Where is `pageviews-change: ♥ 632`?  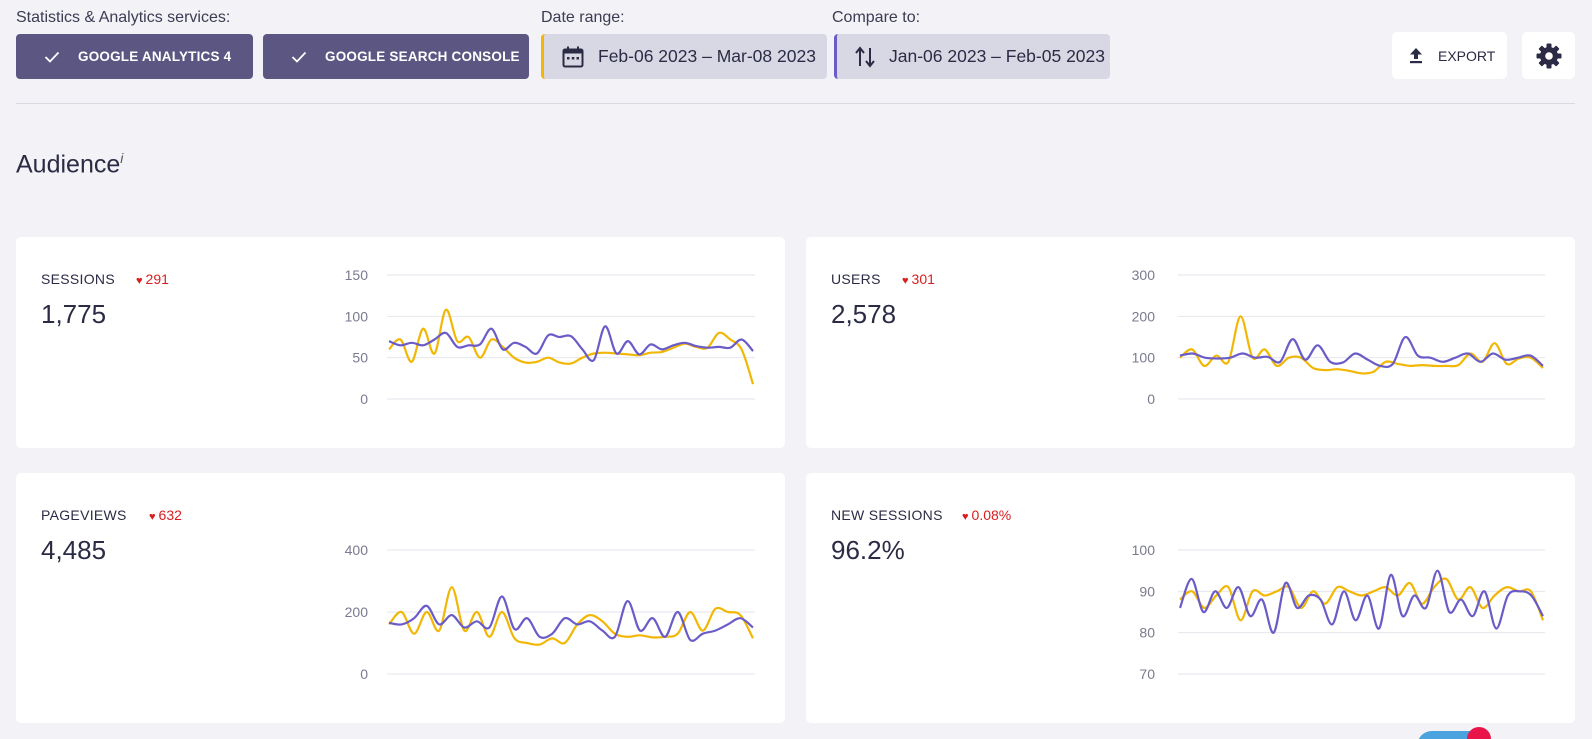
pageviews-change: ♥ 632 is located at coordinates (165, 515).